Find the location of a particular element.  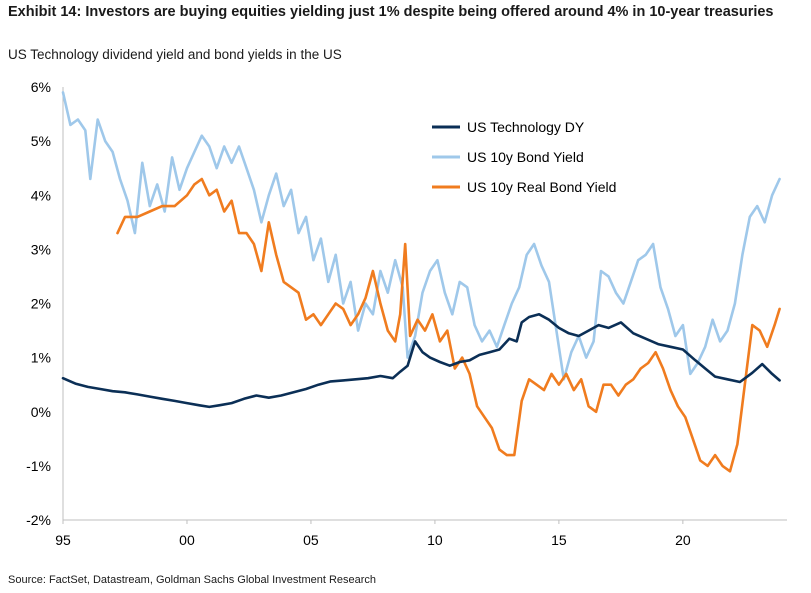

legend-label: US 10y Bond Yield is located at coordinates (525, 157).